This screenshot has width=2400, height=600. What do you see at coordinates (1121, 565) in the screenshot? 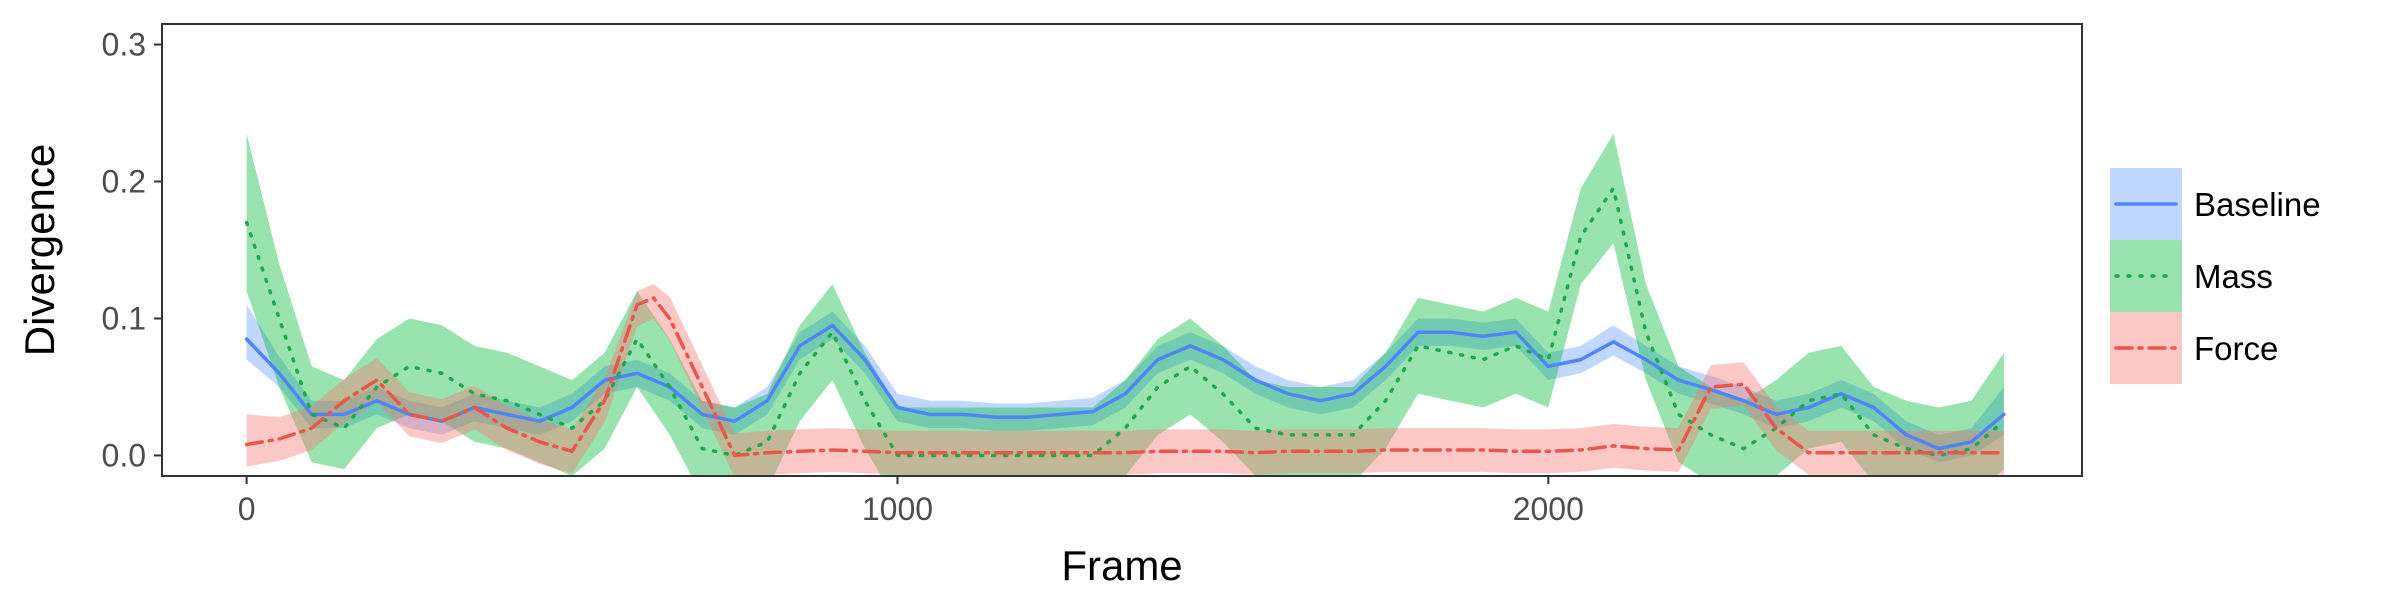
I see `x-axis-title: Frame` at bounding box center [1121, 565].